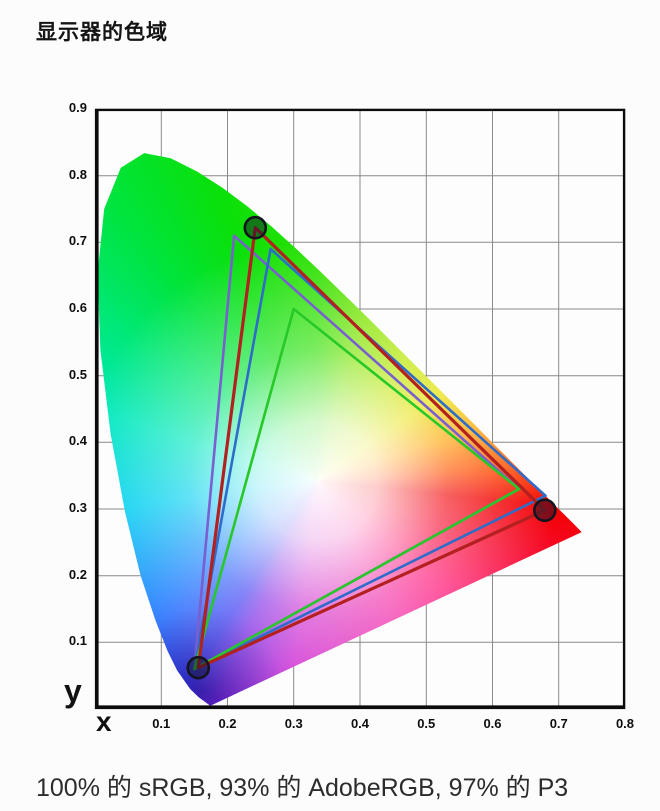 This screenshot has width=660, height=811. What do you see at coordinates (302, 788) in the screenshot?
I see `gamut-coverage-caption: 100% 的 sRGB, 93% 的 AdobeRGB, 97% 的 P3` at bounding box center [302, 788].